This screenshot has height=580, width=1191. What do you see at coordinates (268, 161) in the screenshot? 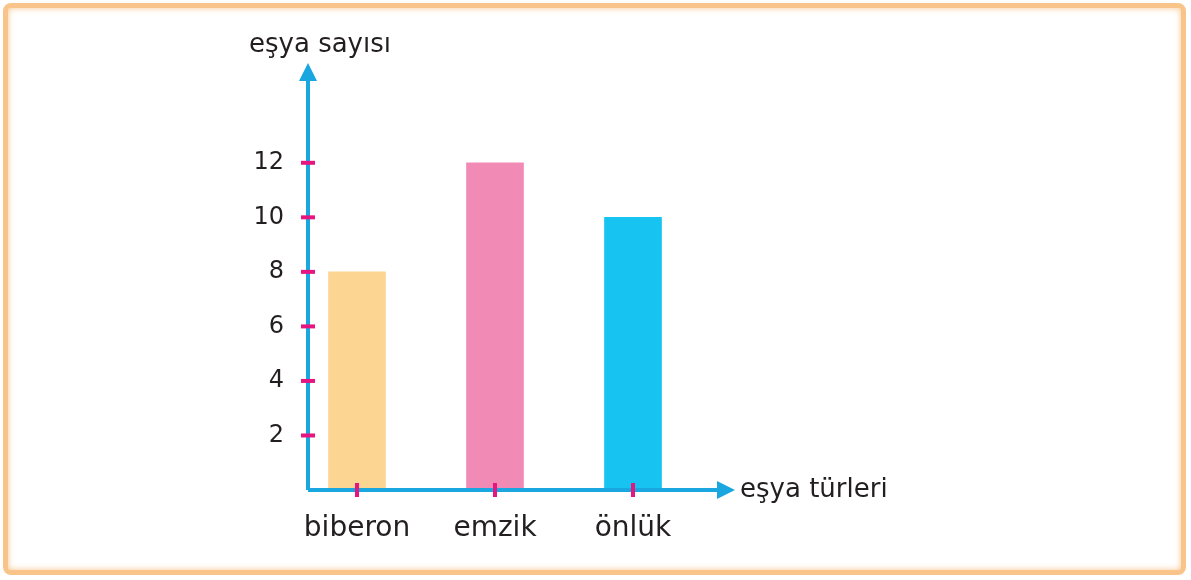
I see `y-tick-label: 12` at bounding box center [268, 161].